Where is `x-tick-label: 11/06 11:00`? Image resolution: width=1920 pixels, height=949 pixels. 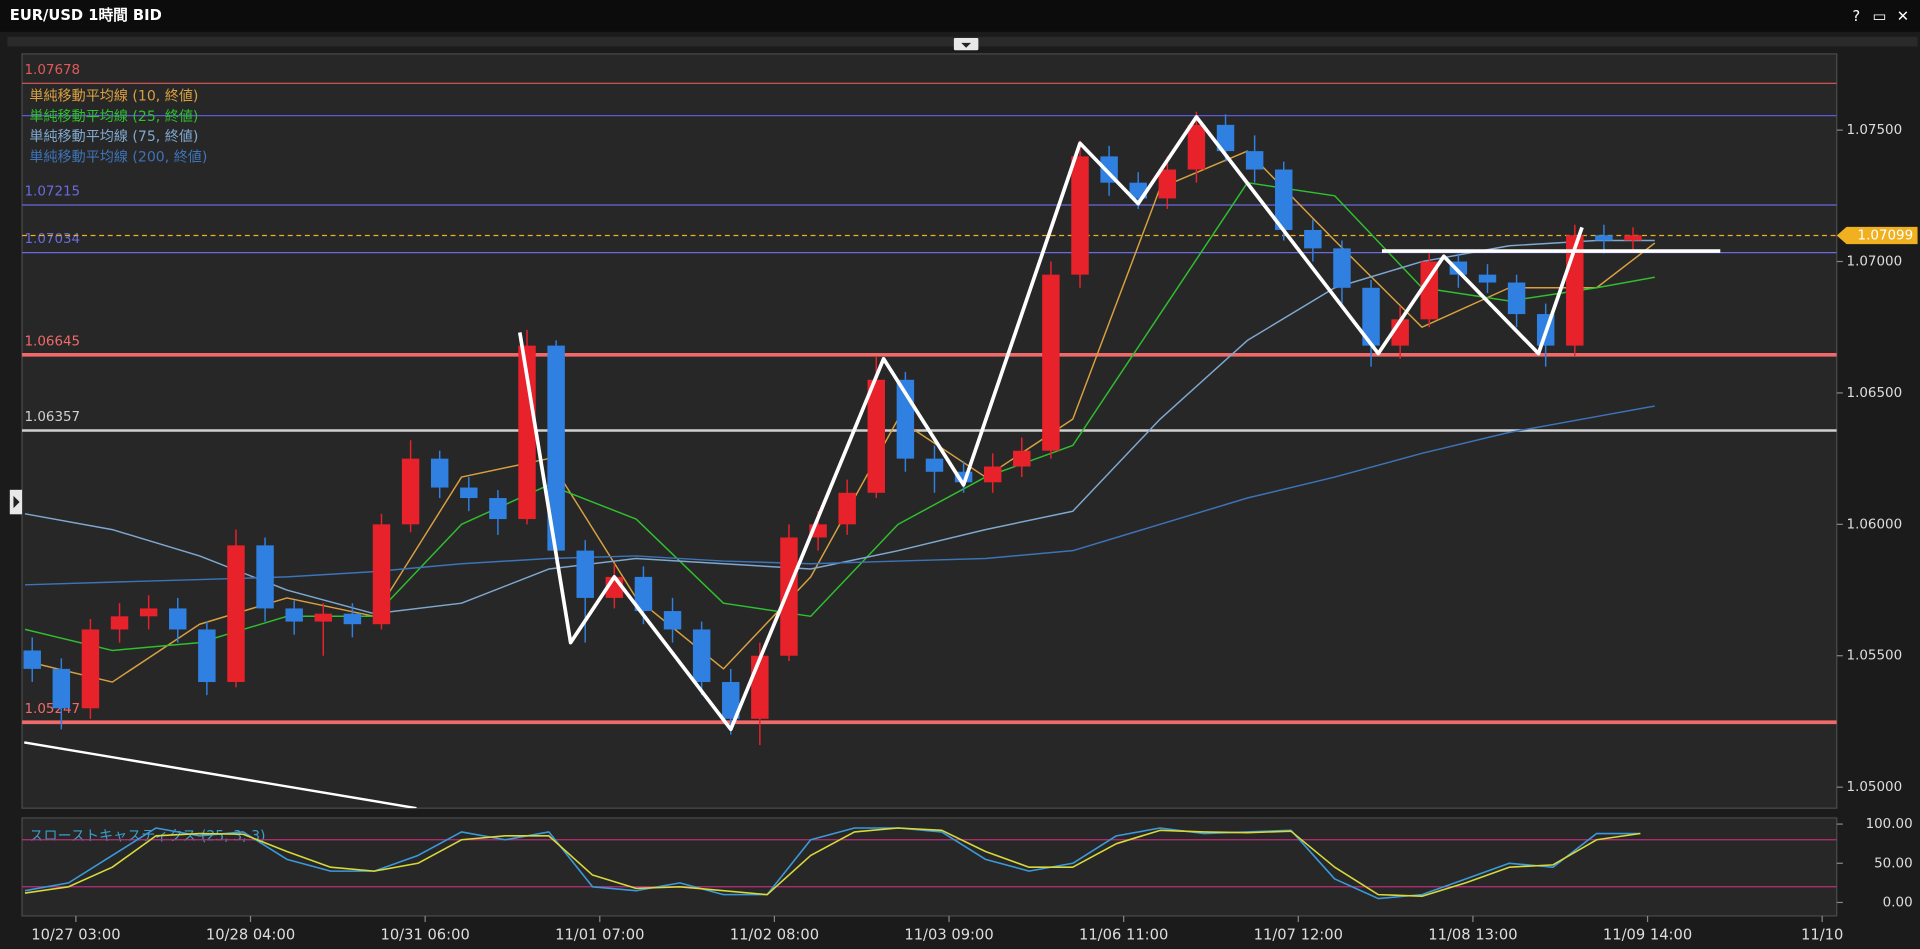
x-tick-label: 11/06 11:00 is located at coordinates (1123, 935).